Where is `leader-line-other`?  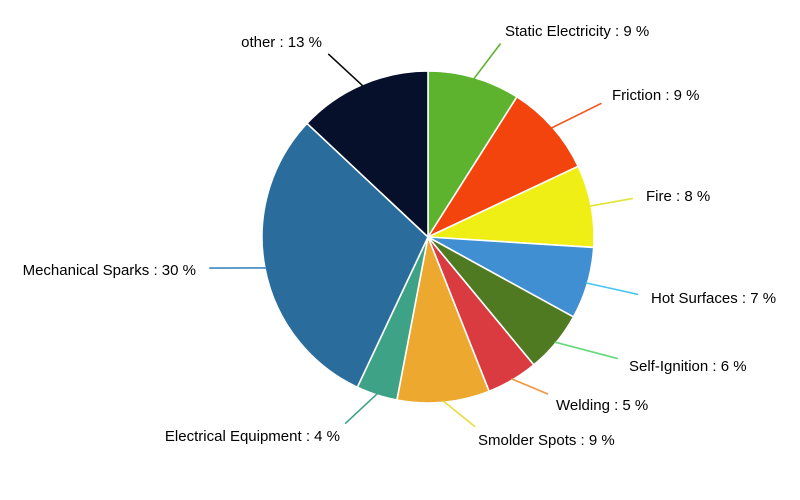
leader-line-other is located at coordinates (345, 70).